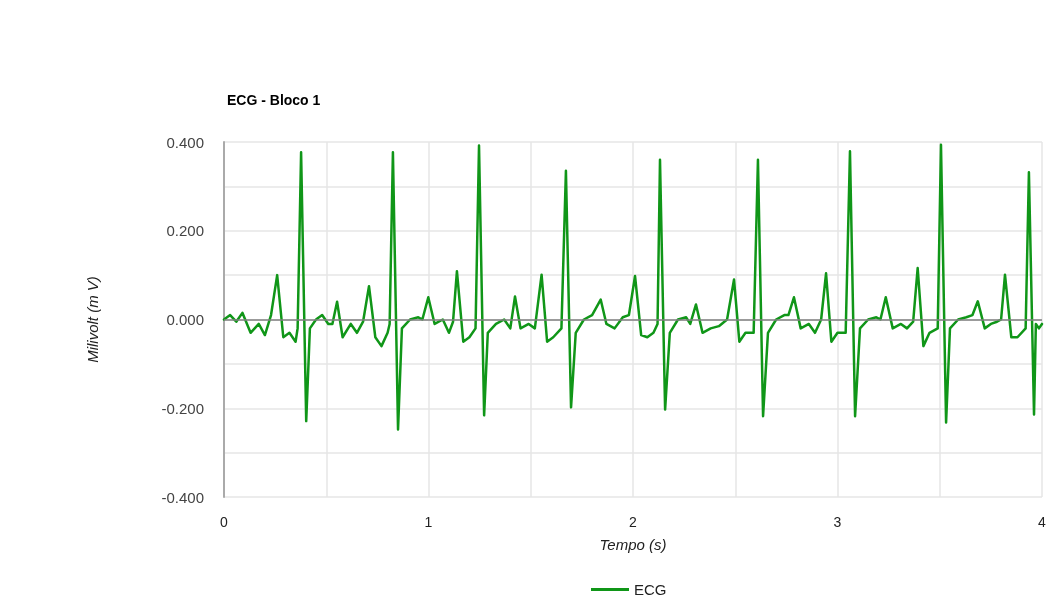 The height and width of the screenshot is (616, 1049). I want to click on legend-label: ECG, so click(650, 589).